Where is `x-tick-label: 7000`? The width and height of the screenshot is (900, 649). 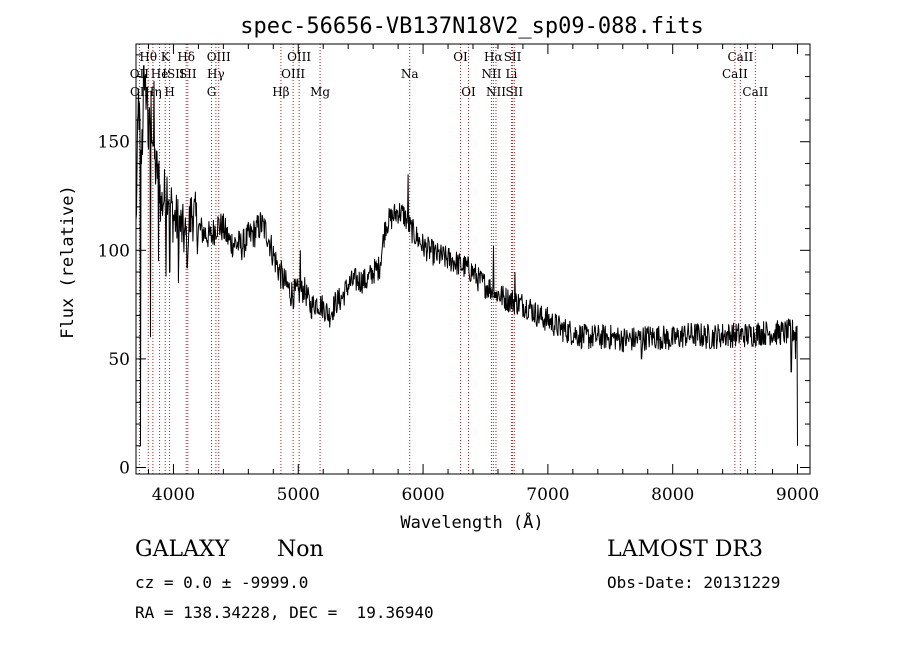 x-tick-label: 7000 is located at coordinates (547, 495).